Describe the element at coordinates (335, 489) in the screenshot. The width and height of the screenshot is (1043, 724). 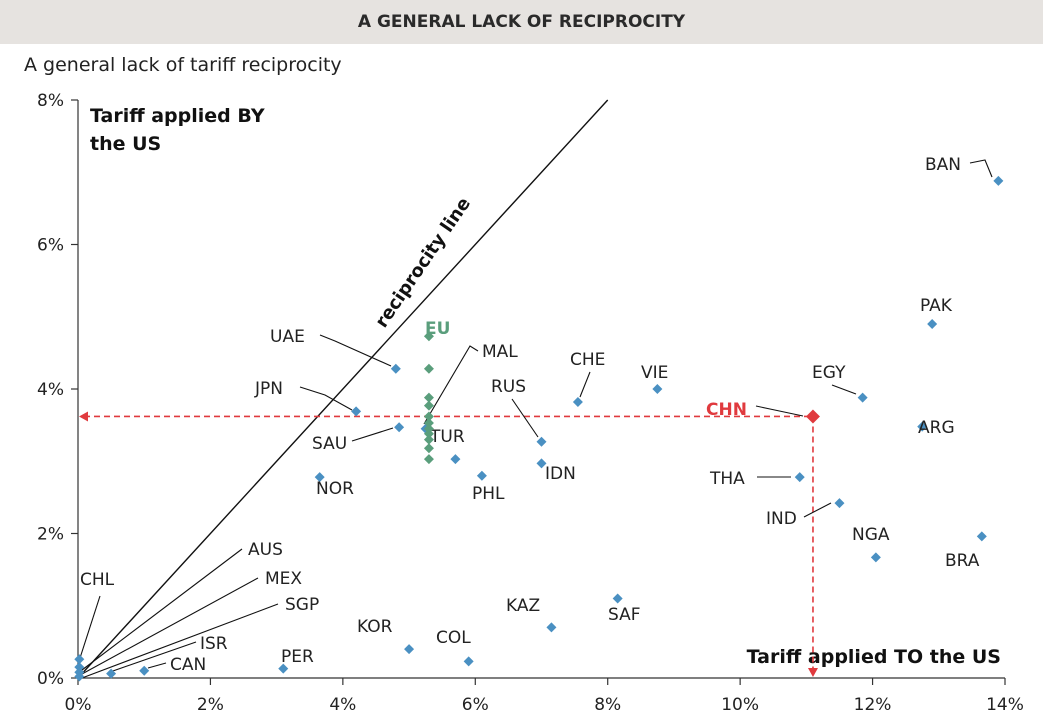
I see `label-nor: NOR` at that location.